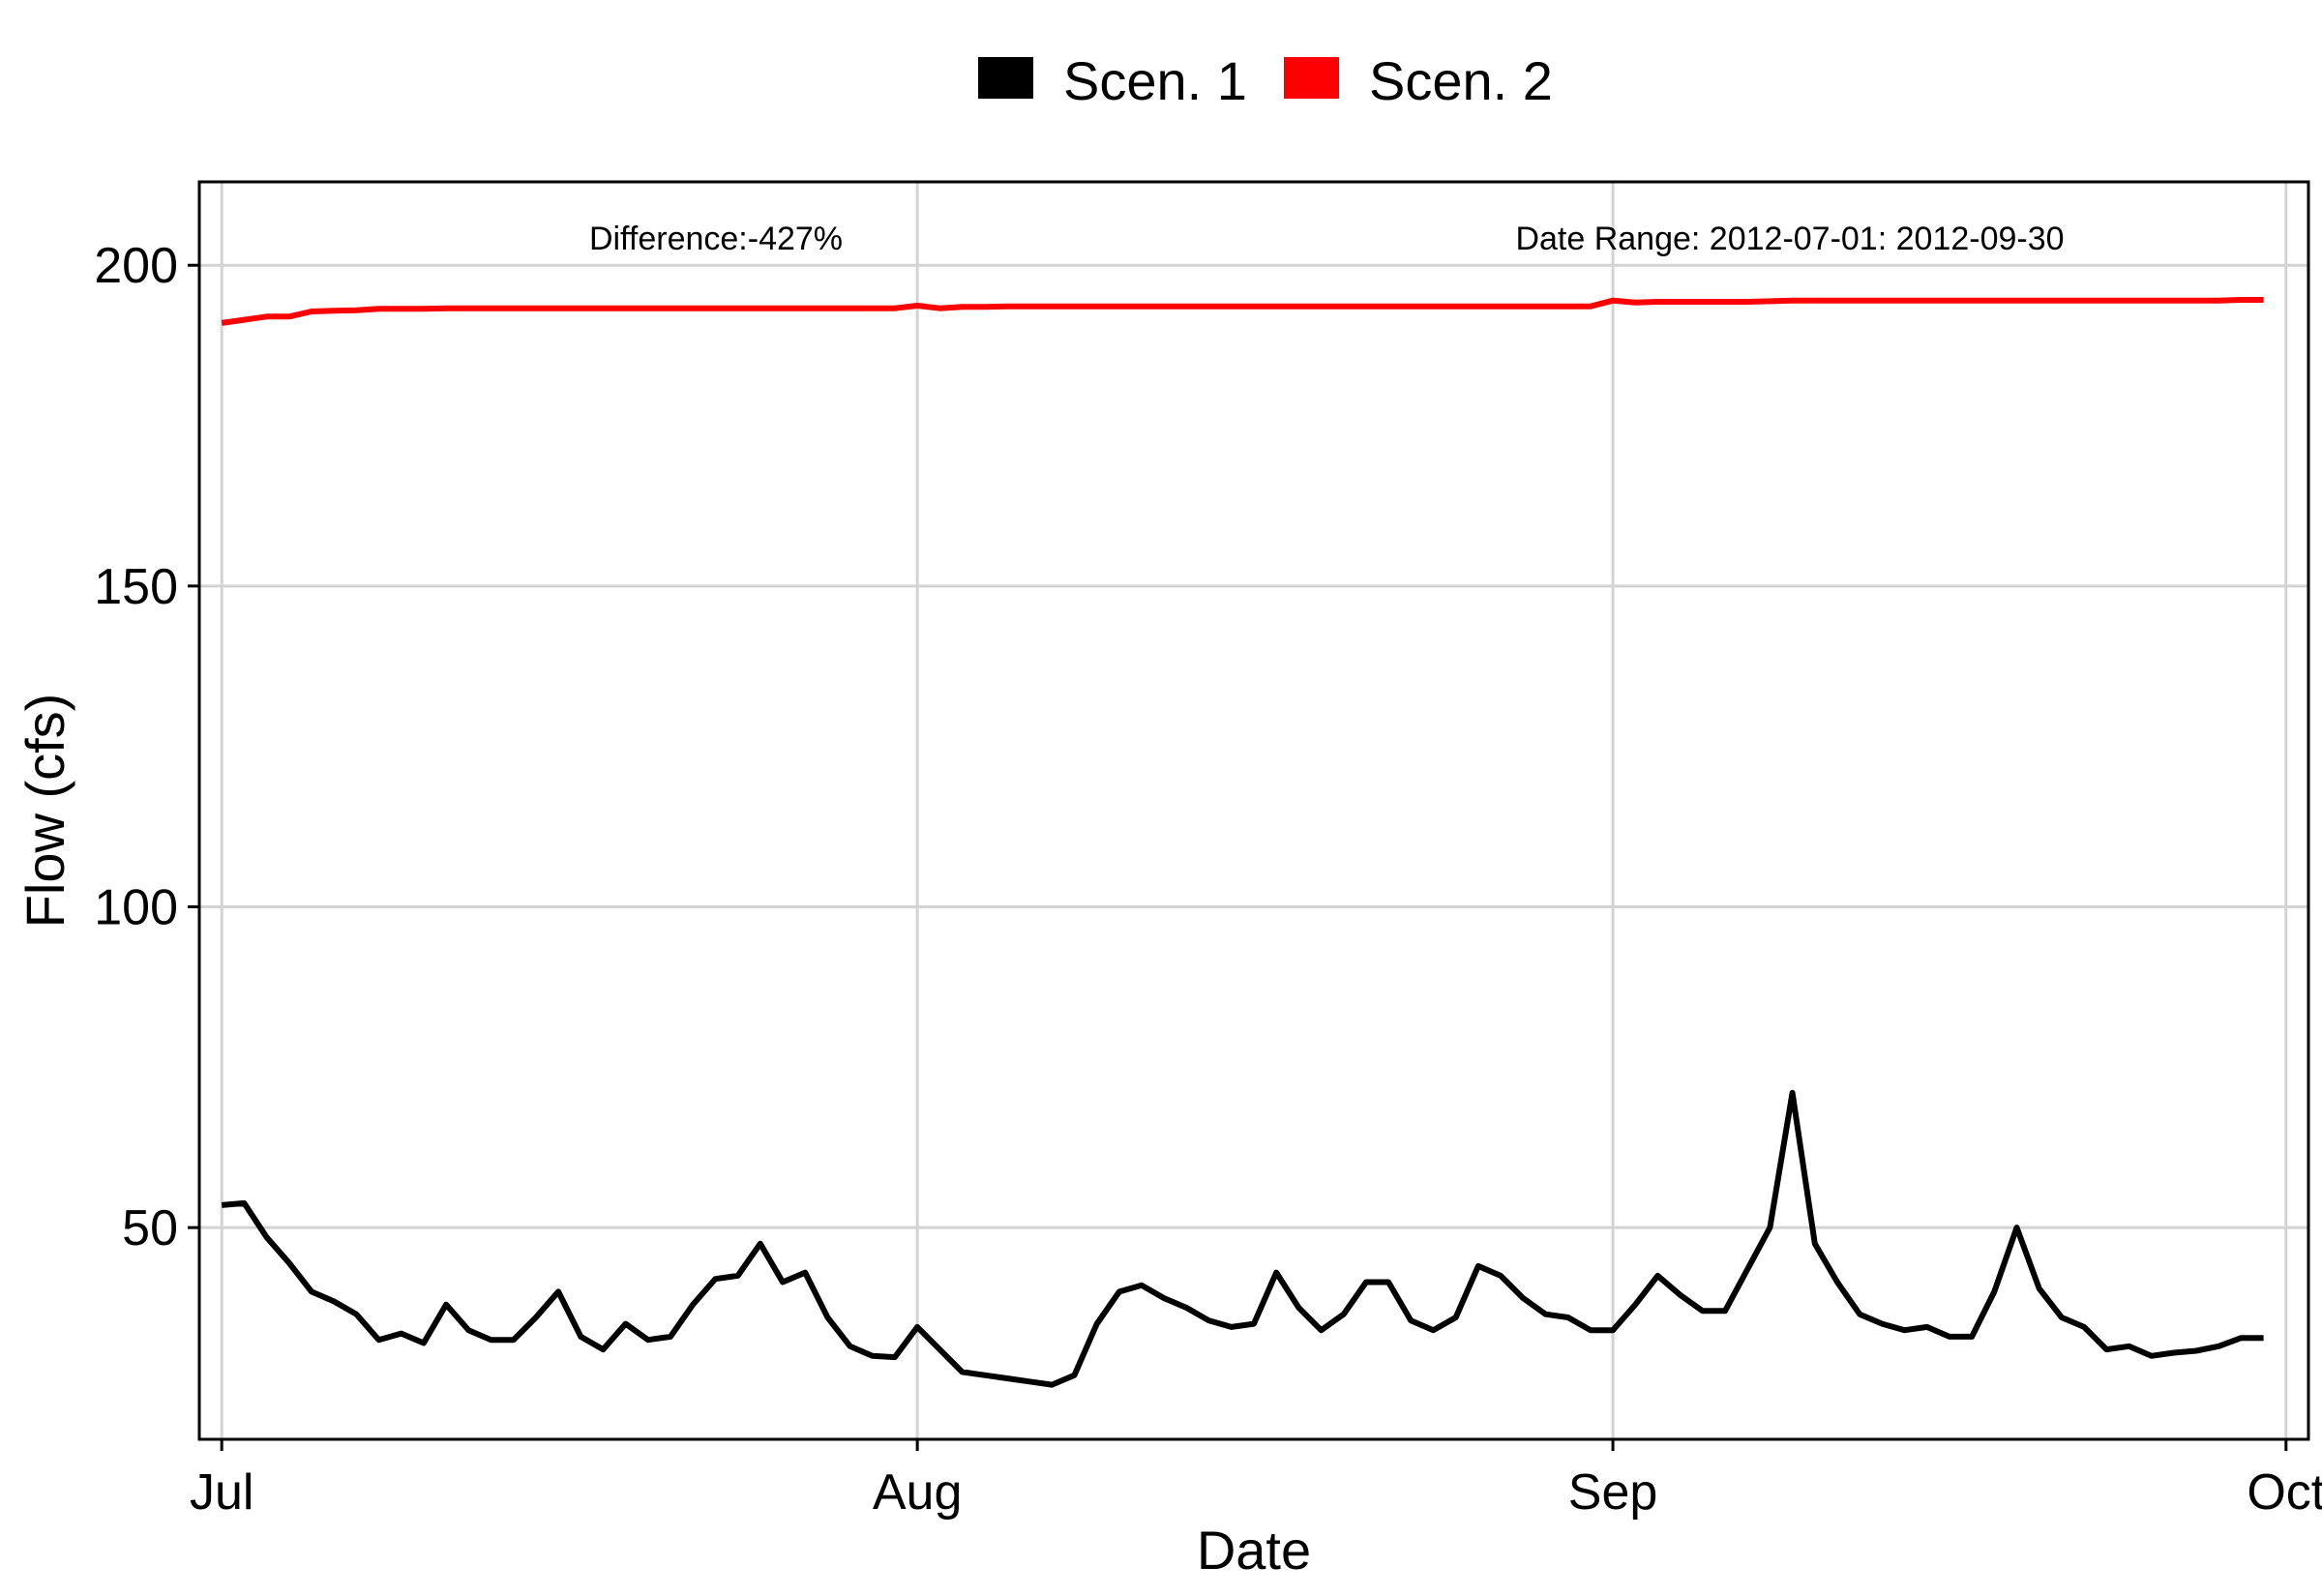 This screenshot has width=2322, height=1596. Describe the element at coordinates (45, 811) in the screenshot. I see `y-axis-title: Flow (cfs)` at that location.